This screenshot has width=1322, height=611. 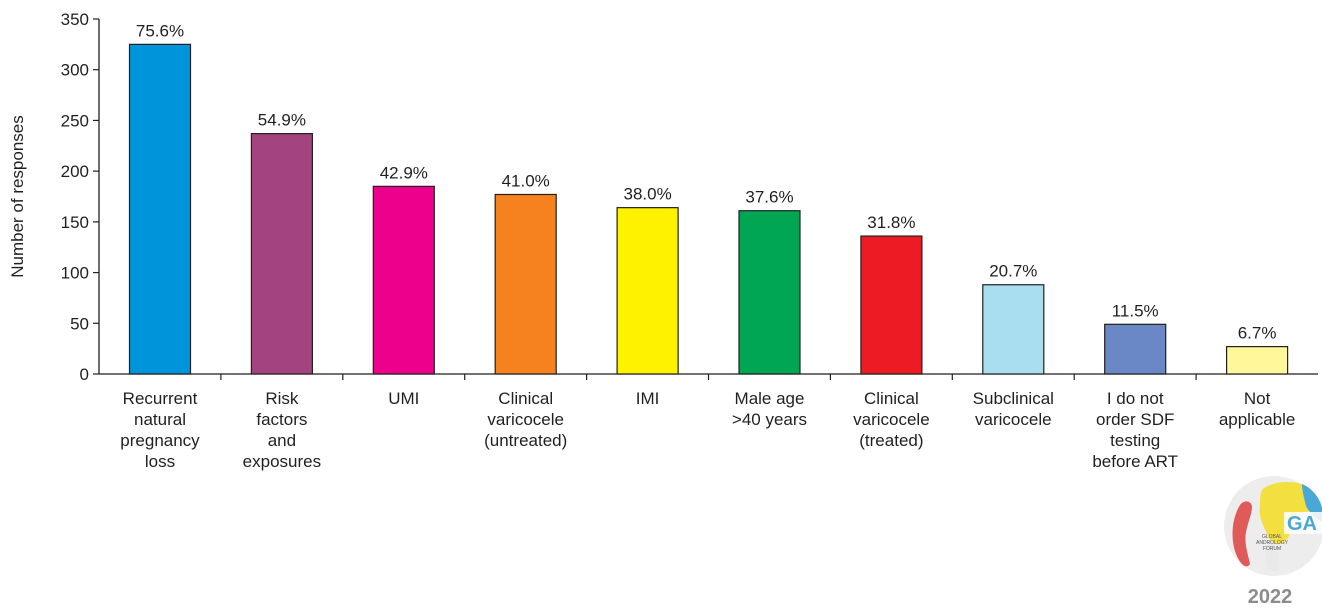 I want to click on x-tick-label: applicable, so click(x=1257, y=419).